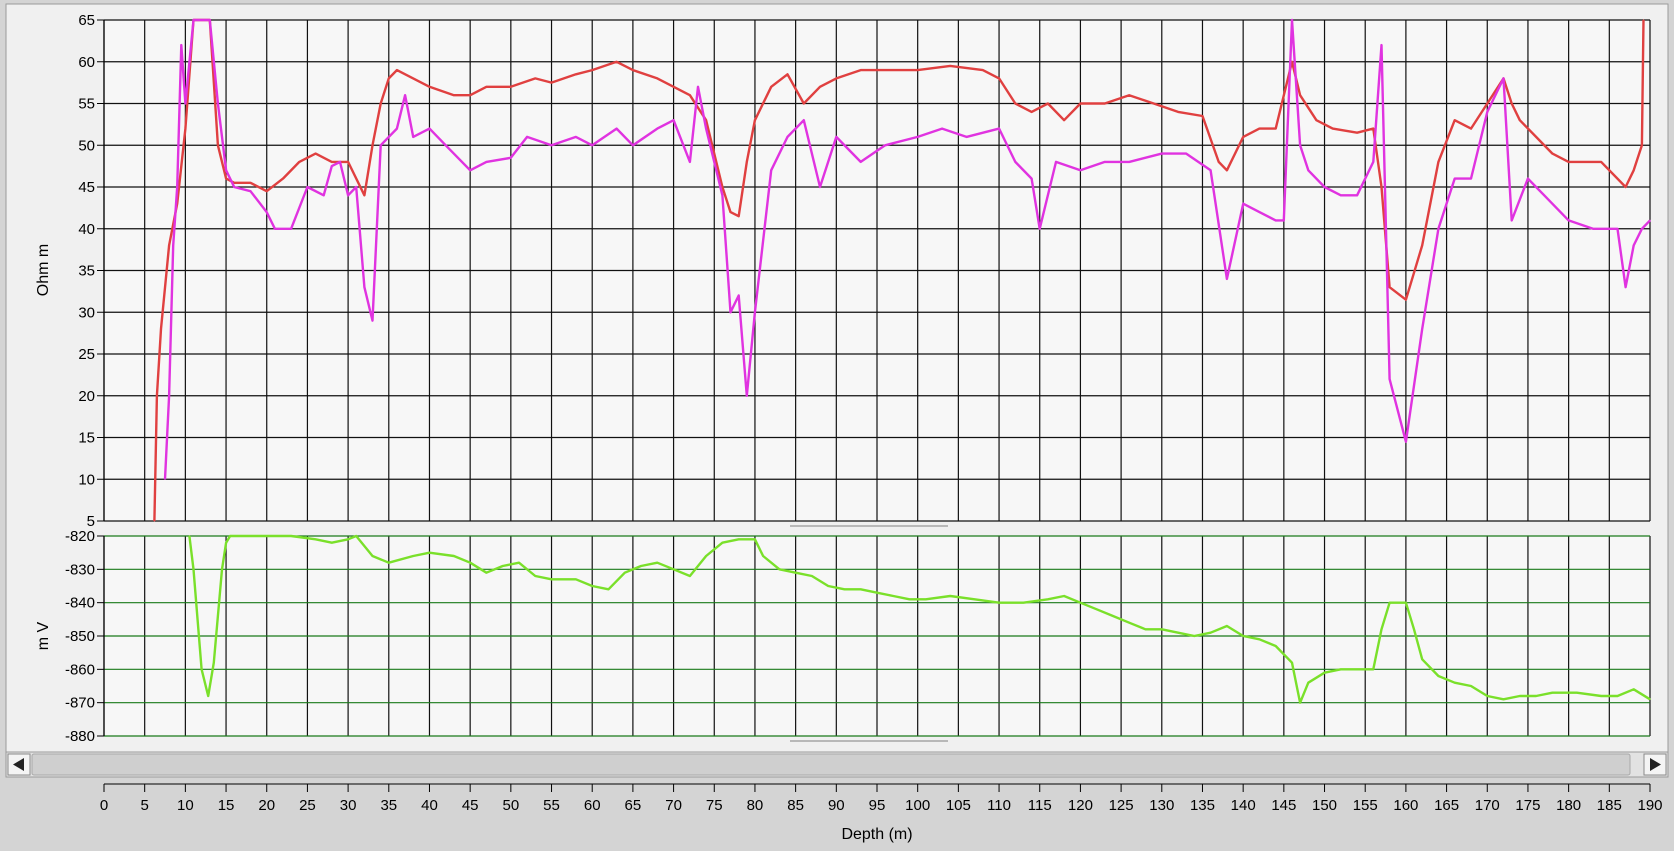  I want to click on x-tick-label: 10, so click(185, 805).